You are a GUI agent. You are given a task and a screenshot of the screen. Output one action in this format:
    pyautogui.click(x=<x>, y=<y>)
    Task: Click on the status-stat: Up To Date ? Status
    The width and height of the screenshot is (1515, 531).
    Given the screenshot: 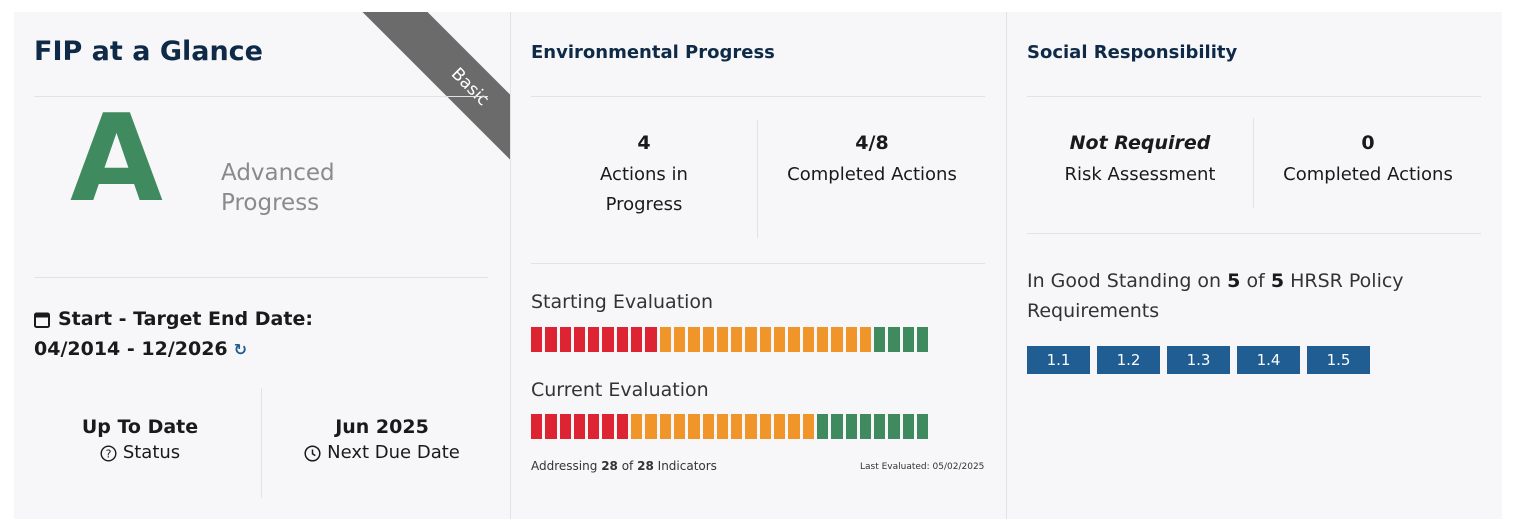 What is the action you would take?
    pyautogui.click(x=140, y=442)
    